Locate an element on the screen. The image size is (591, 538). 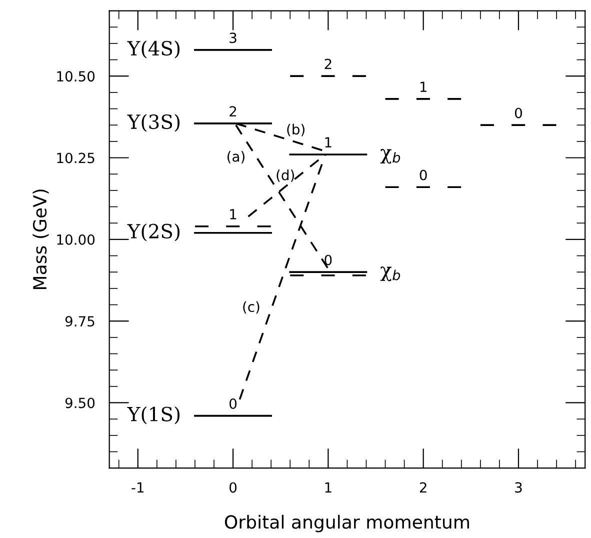
x-tick-label: 3 is located at coordinates (518, 487).